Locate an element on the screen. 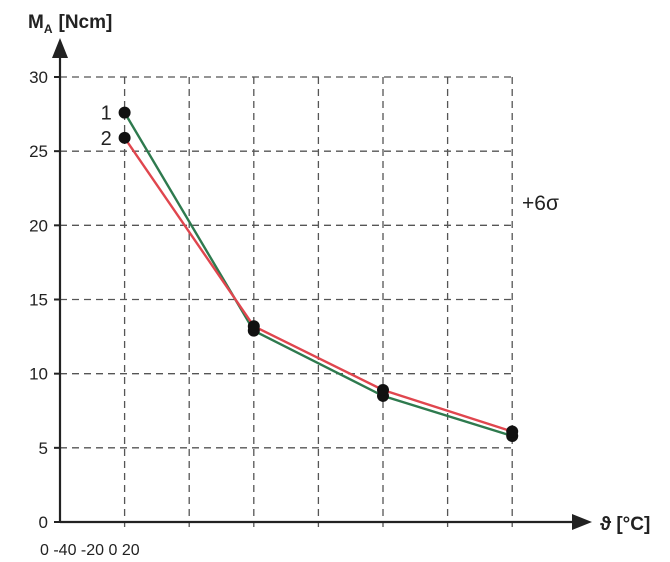 This screenshot has height=562, width=670. y-tick-labels: 0 5 10 15 20 25 30 is located at coordinates (38, 300).